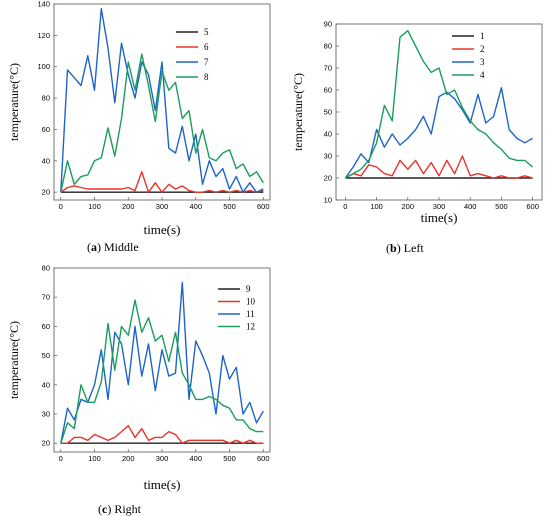 This screenshot has width=550, height=516. I want to click on legend-label-10: 10, so click(251, 302).